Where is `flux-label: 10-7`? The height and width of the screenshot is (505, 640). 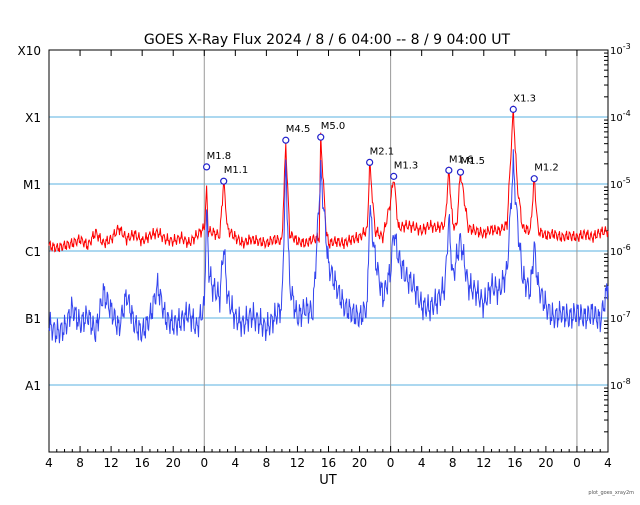 flux-label: 10-7 is located at coordinates (620, 317).